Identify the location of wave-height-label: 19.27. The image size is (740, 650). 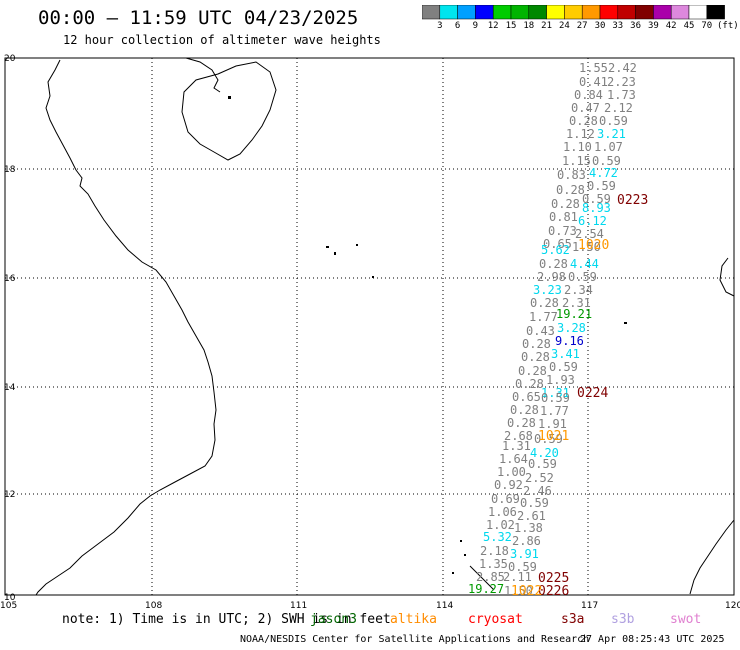
(486, 589).